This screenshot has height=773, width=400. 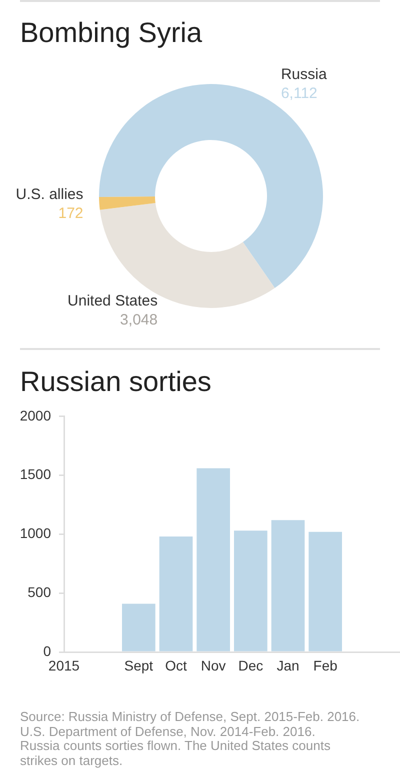 What do you see at coordinates (40, 592) in the screenshot?
I see `y-tick-label: 500` at bounding box center [40, 592].